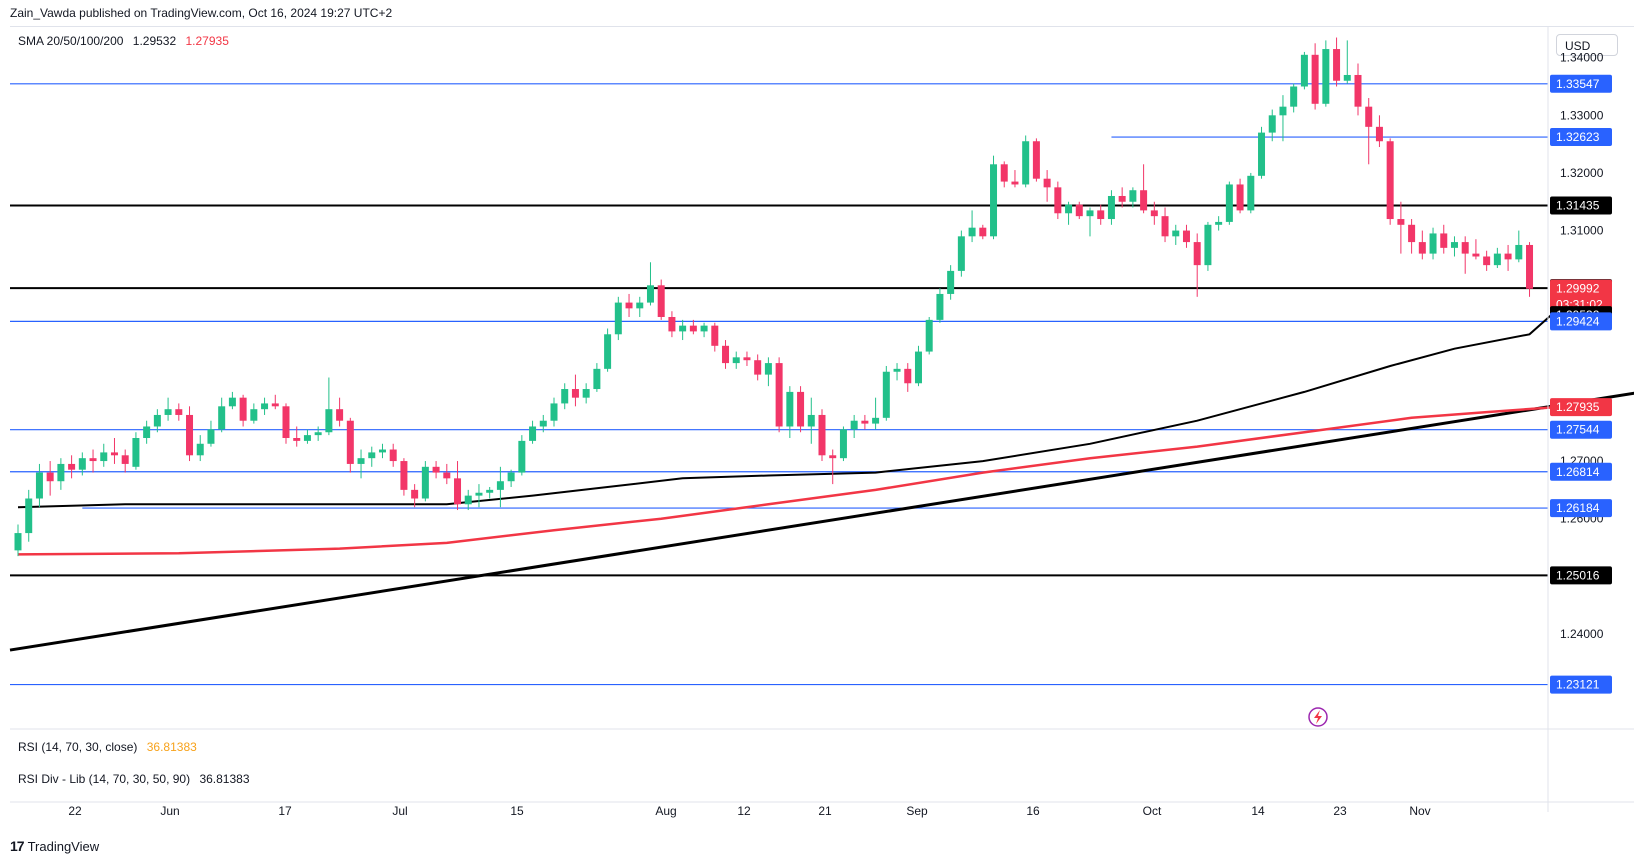 The width and height of the screenshot is (1634, 861). I want to click on price-label: 1.23121, so click(1581, 684).